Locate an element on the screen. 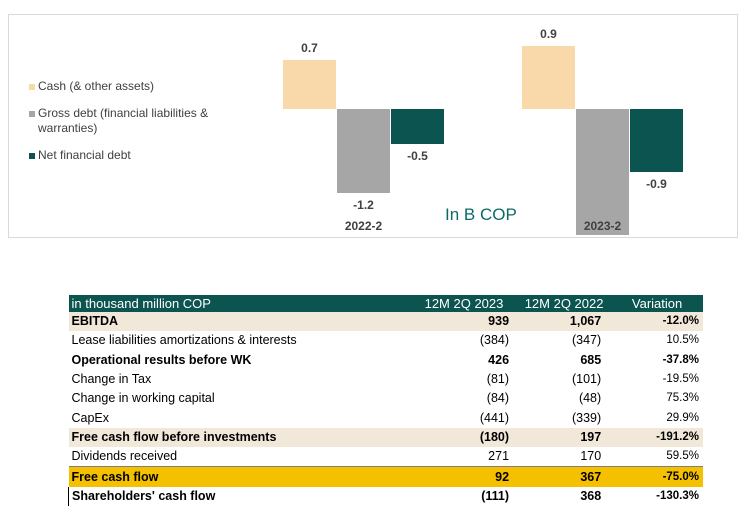 Image resolution: width=756 pixels, height=527 pixels. row-value-2022: (339) is located at coordinates (586, 417).